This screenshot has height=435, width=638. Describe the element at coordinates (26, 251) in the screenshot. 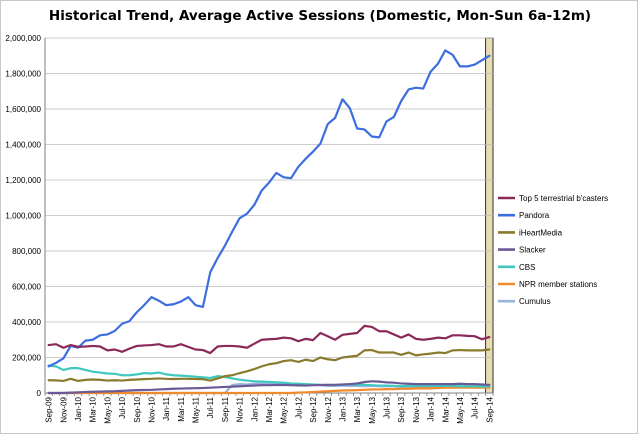

I see `y-tick-label: 800,000` at that location.